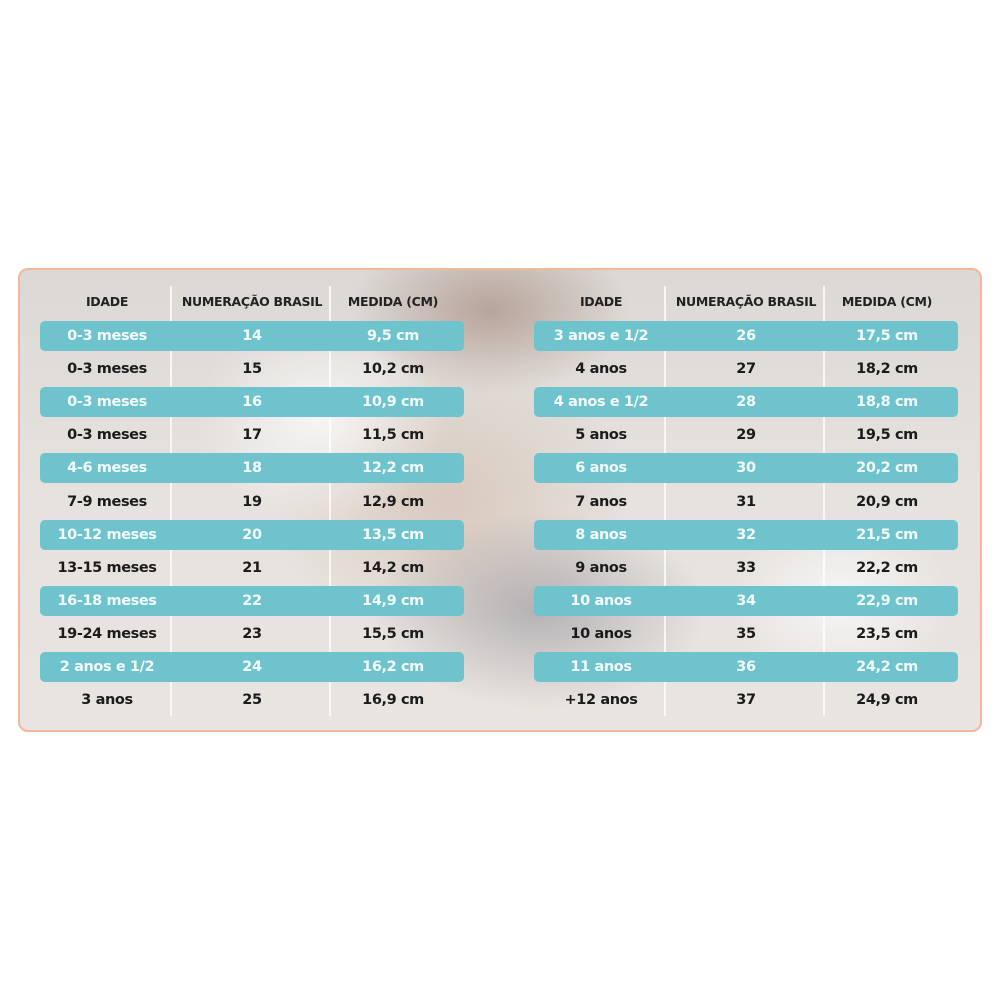 The image size is (1000, 1000). What do you see at coordinates (107, 667) in the screenshot?
I see `cell-age: 2 anos e 1/2` at bounding box center [107, 667].